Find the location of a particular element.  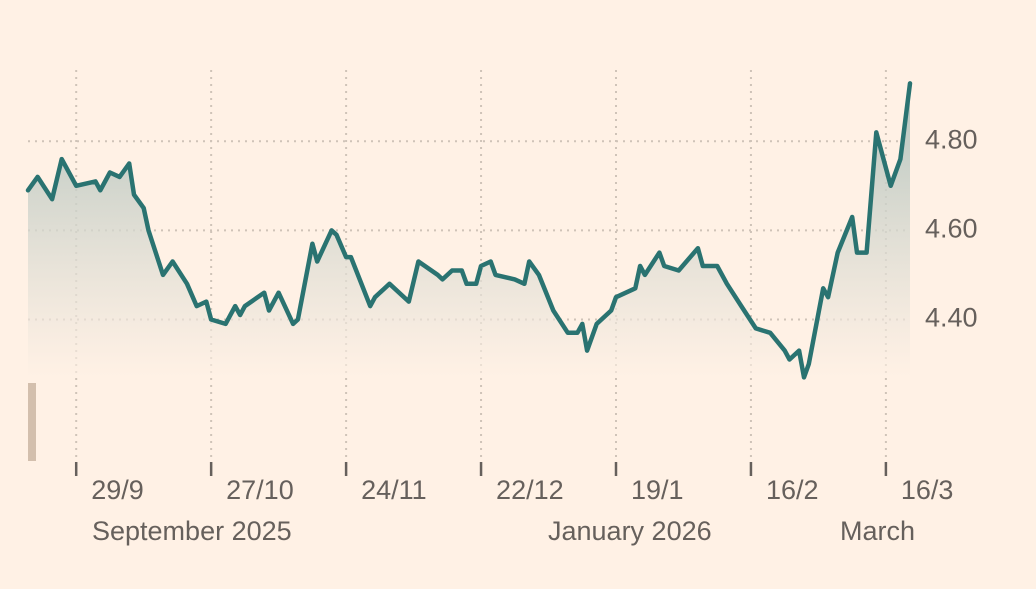

x-tick-label: 29/9 is located at coordinates (117, 490).